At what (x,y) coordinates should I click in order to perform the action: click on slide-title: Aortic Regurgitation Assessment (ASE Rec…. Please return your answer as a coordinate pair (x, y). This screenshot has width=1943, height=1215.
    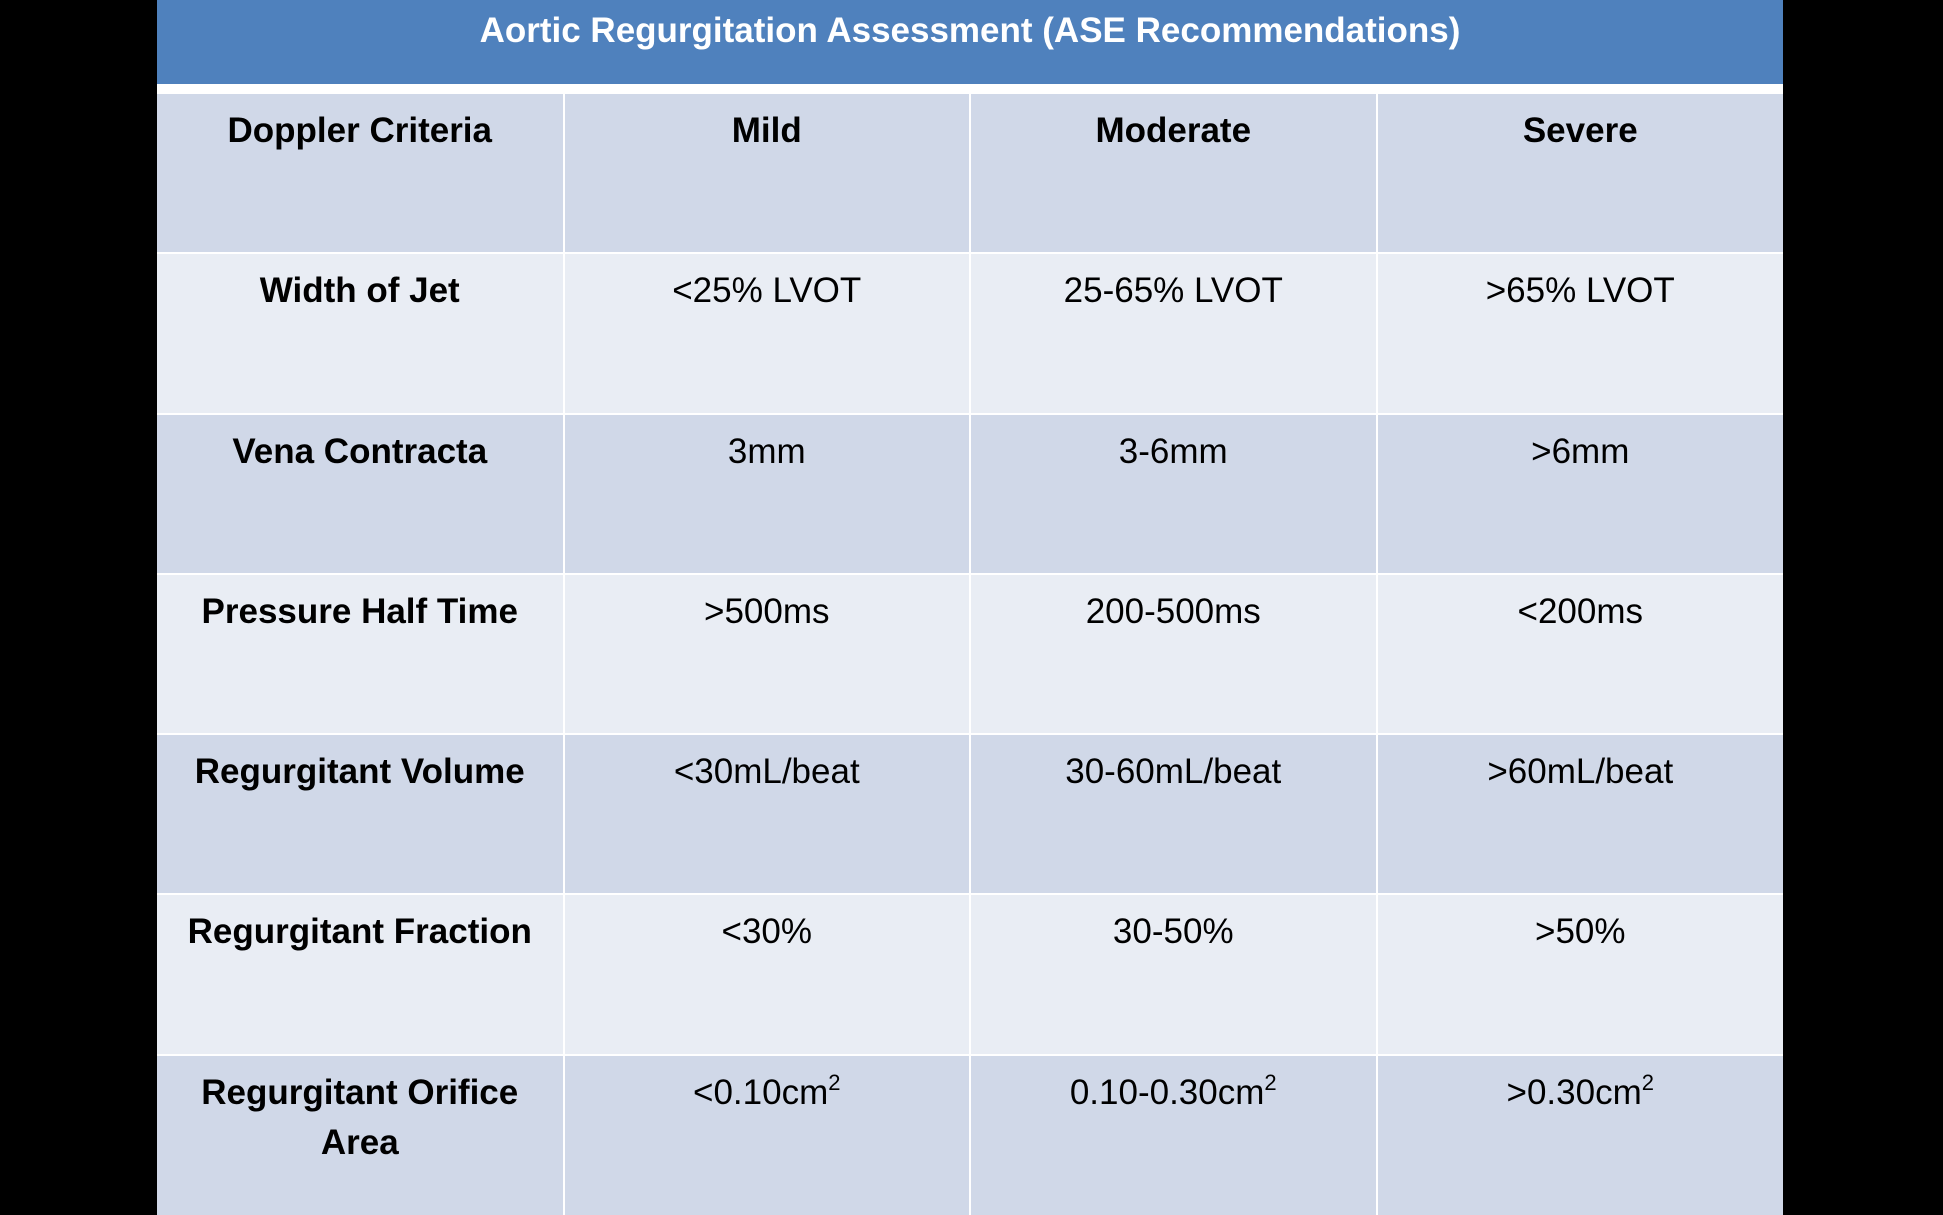
    Looking at the image, I should click on (970, 44).